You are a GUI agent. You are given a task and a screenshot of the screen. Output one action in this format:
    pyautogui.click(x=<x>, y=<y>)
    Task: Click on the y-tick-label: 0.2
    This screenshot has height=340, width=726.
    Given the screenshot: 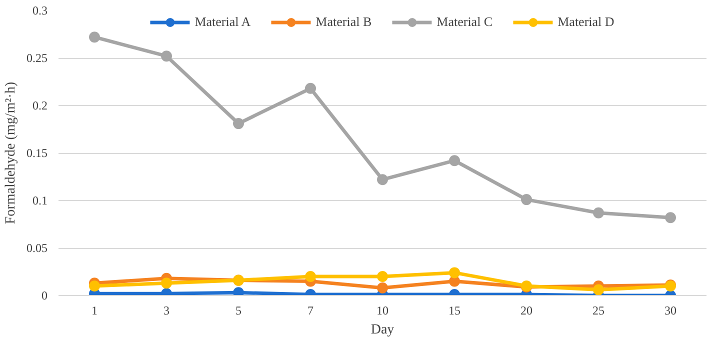 What is the action you would take?
    pyautogui.click(x=40, y=105)
    